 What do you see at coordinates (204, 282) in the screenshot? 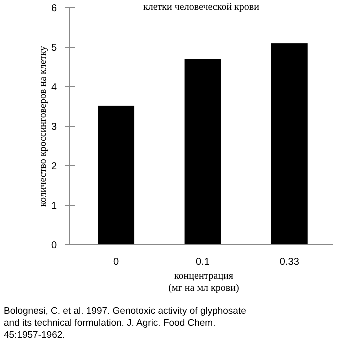
I see `x-axis-title: концентрация (мг на мл крови)` at bounding box center [204, 282].